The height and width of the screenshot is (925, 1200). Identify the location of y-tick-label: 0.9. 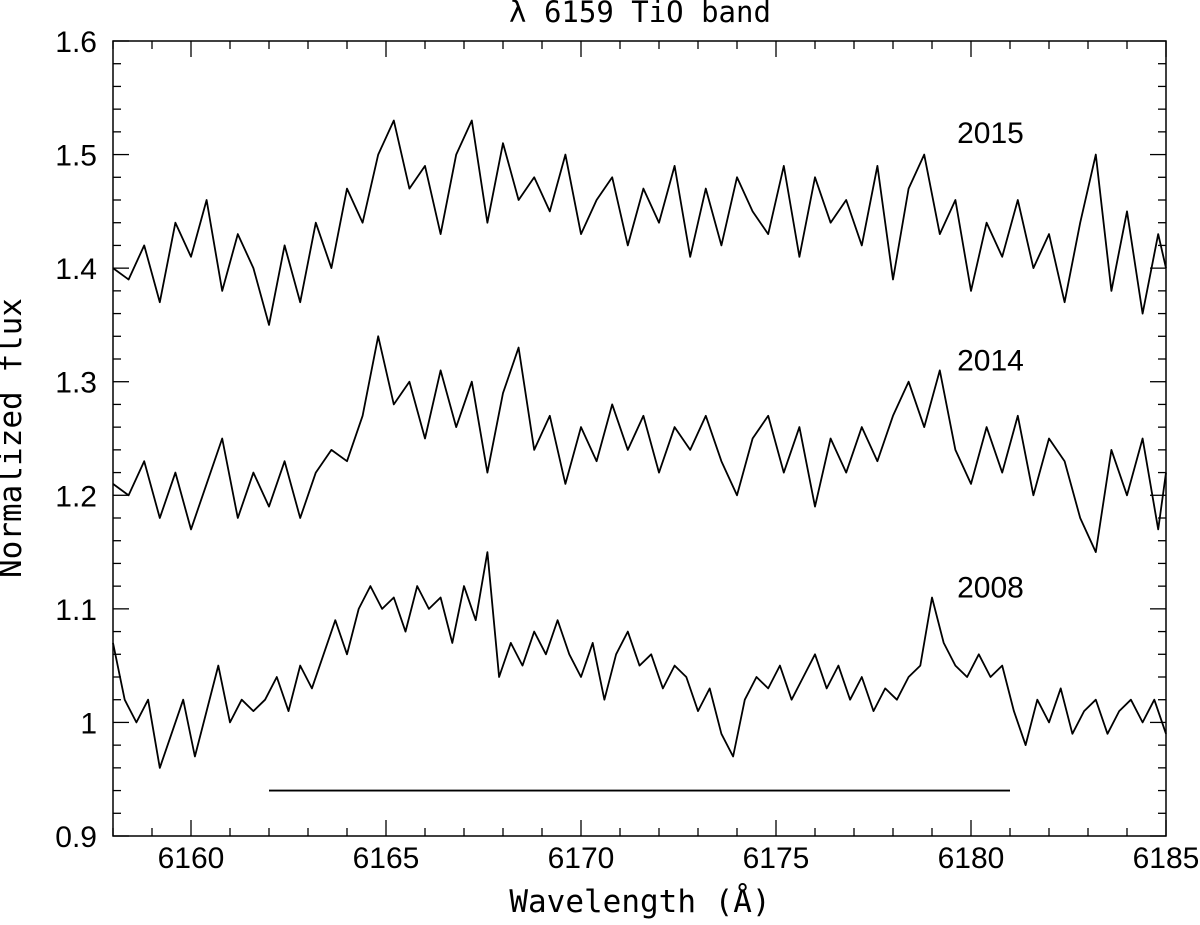
(76, 837).